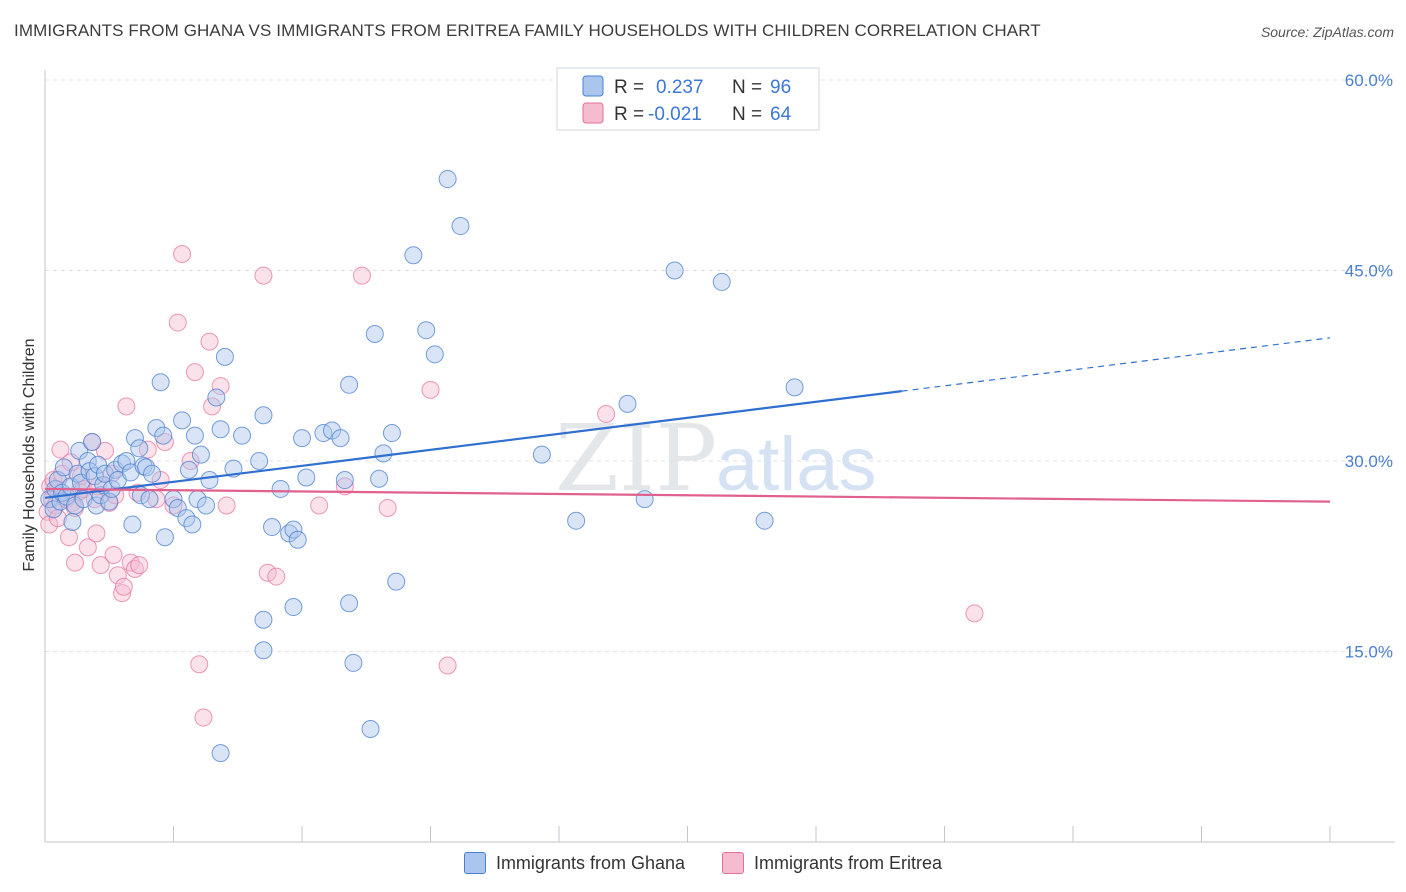  Describe the element at coordinates (848, 862) in the screenshot. I see `series-legend-label-eritrea: Immigrants from Eritrea` at that location.